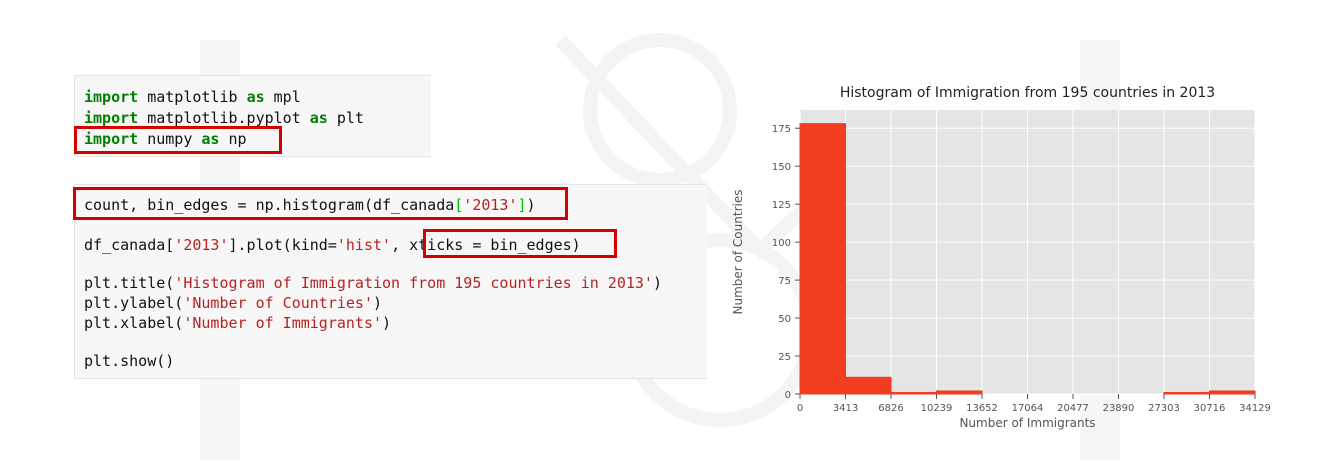 The image size is (1343, 462). I want to click on code-token: 'Number of Countries', so click(278, 303).